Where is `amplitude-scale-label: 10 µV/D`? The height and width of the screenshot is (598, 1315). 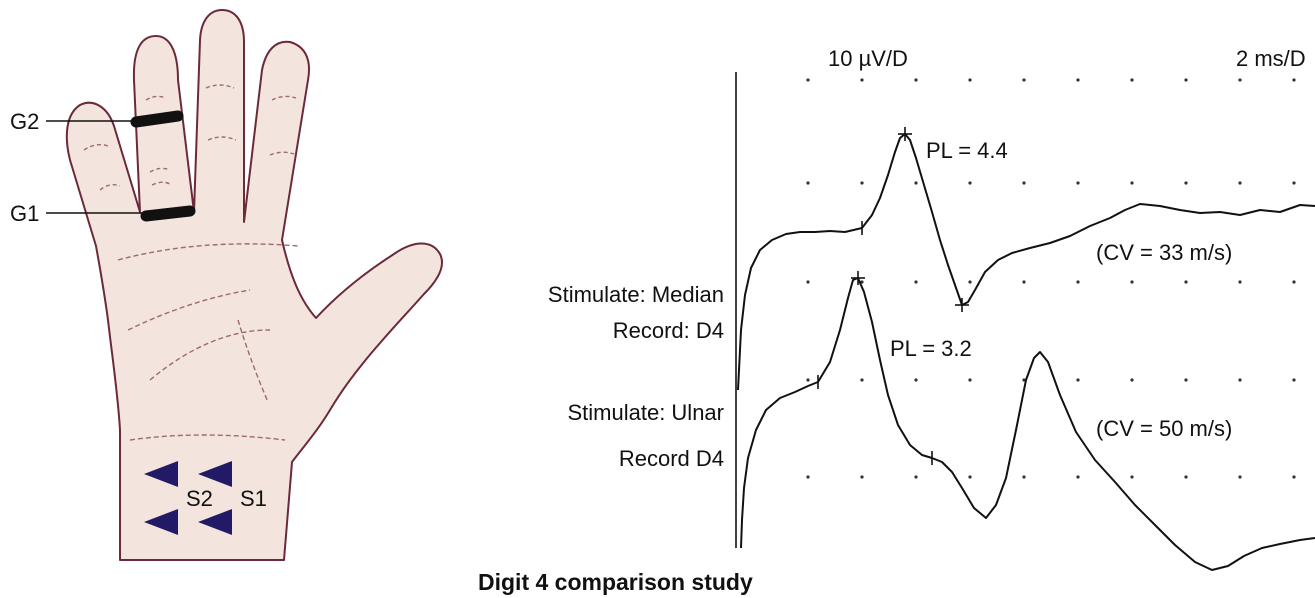 amplitude-scale-label: 10 µV/D is located at coordinates (868, 58).